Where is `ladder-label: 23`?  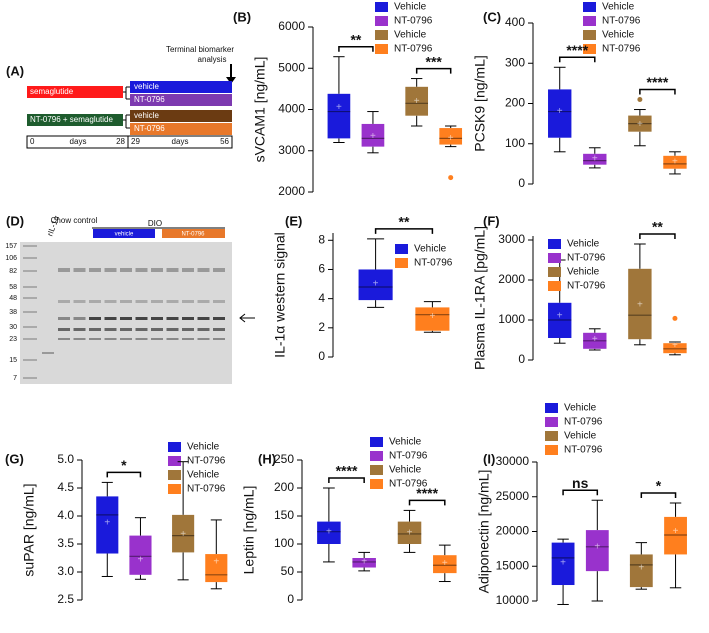 ladder-label: 23 is located at coordinates (13, 339).